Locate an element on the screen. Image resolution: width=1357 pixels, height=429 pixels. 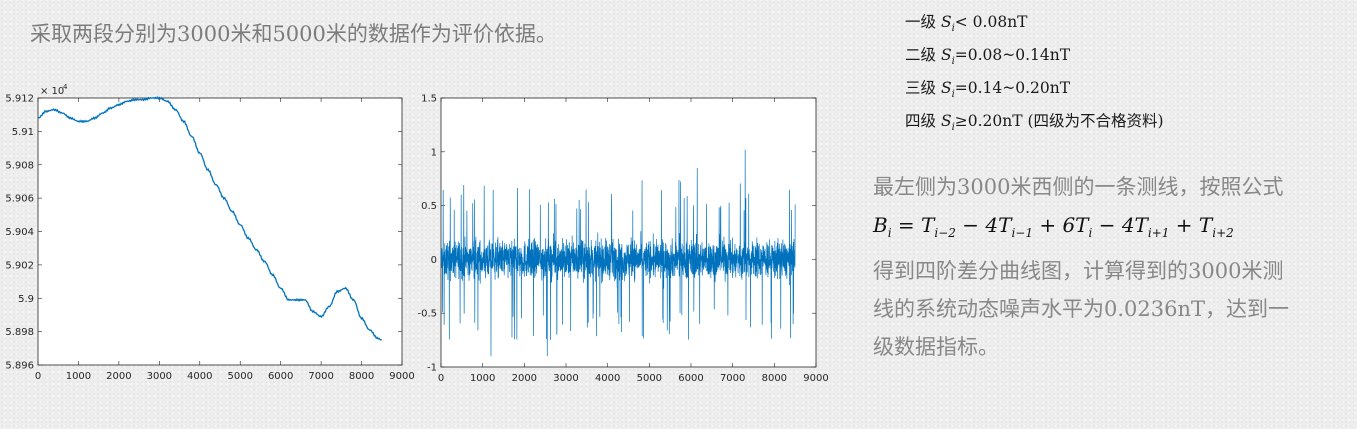
level-label: 三级 is located at coordinates (923, 88).